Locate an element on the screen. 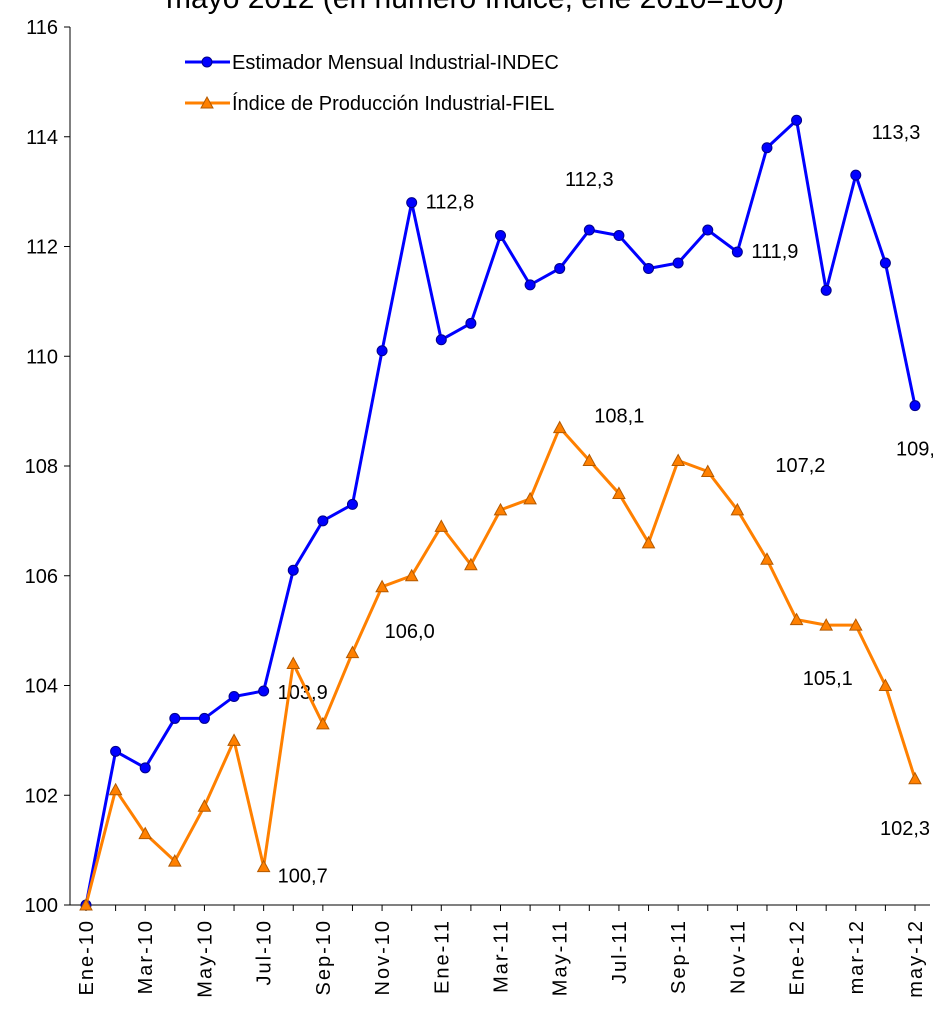  x-tick-label: Mar-11 is located at coordinates (502, 956).